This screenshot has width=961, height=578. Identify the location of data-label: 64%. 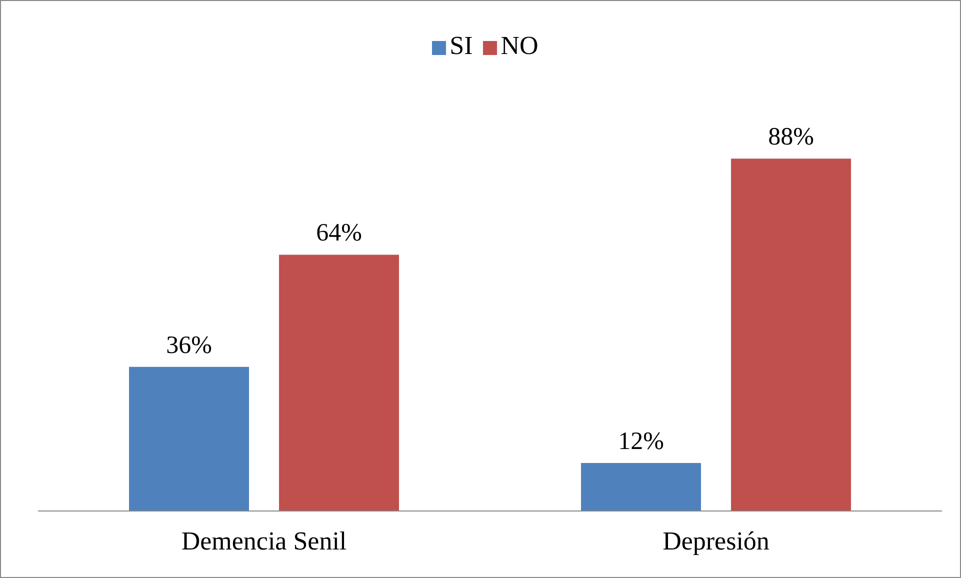
(339, 233).